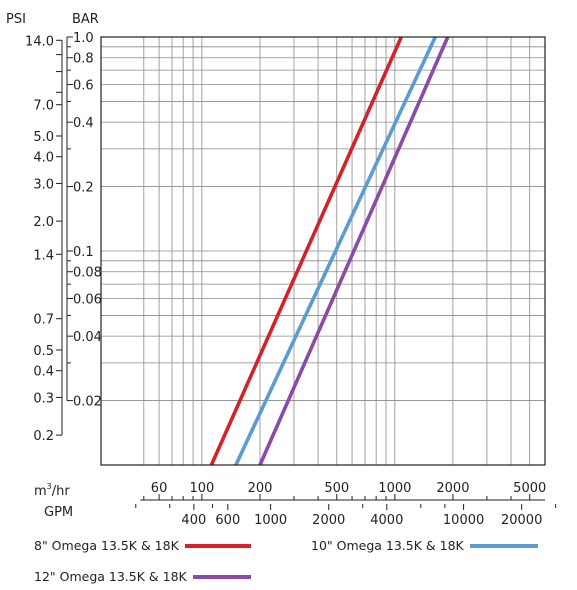 This screenshot has width=577, height=590. I want to click on gpm-tick-label: 4000, so click(386, 520).